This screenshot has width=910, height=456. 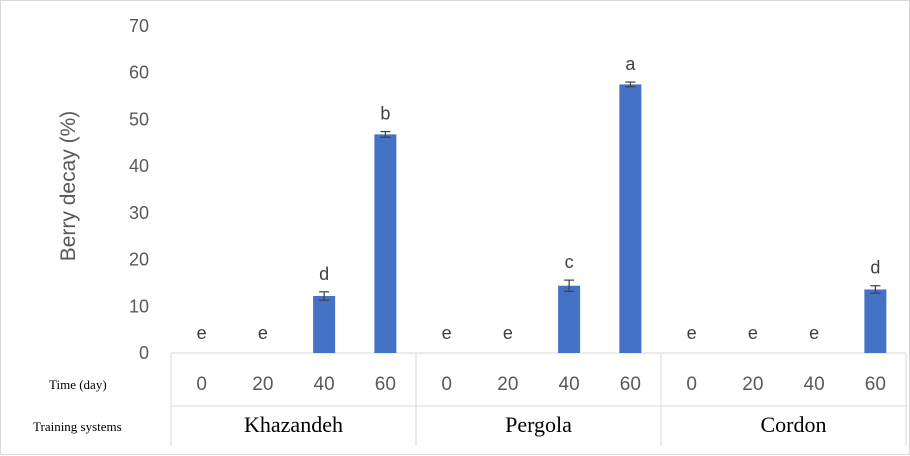 What do you see at coordinates (139, 119) in the screenshot?
I see `y-tick-label: 50` at bounding box center [139, 119].